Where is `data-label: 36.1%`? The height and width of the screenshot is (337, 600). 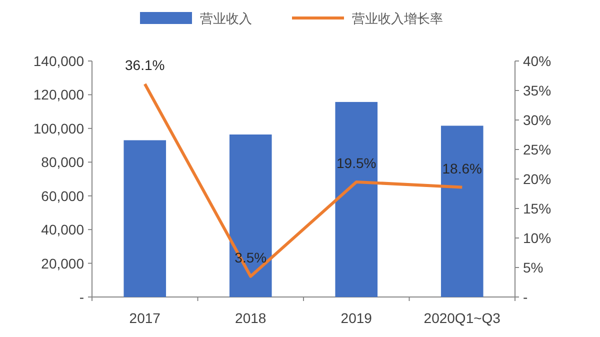 data-label: 36.1% is located at coordinates (145, 65).